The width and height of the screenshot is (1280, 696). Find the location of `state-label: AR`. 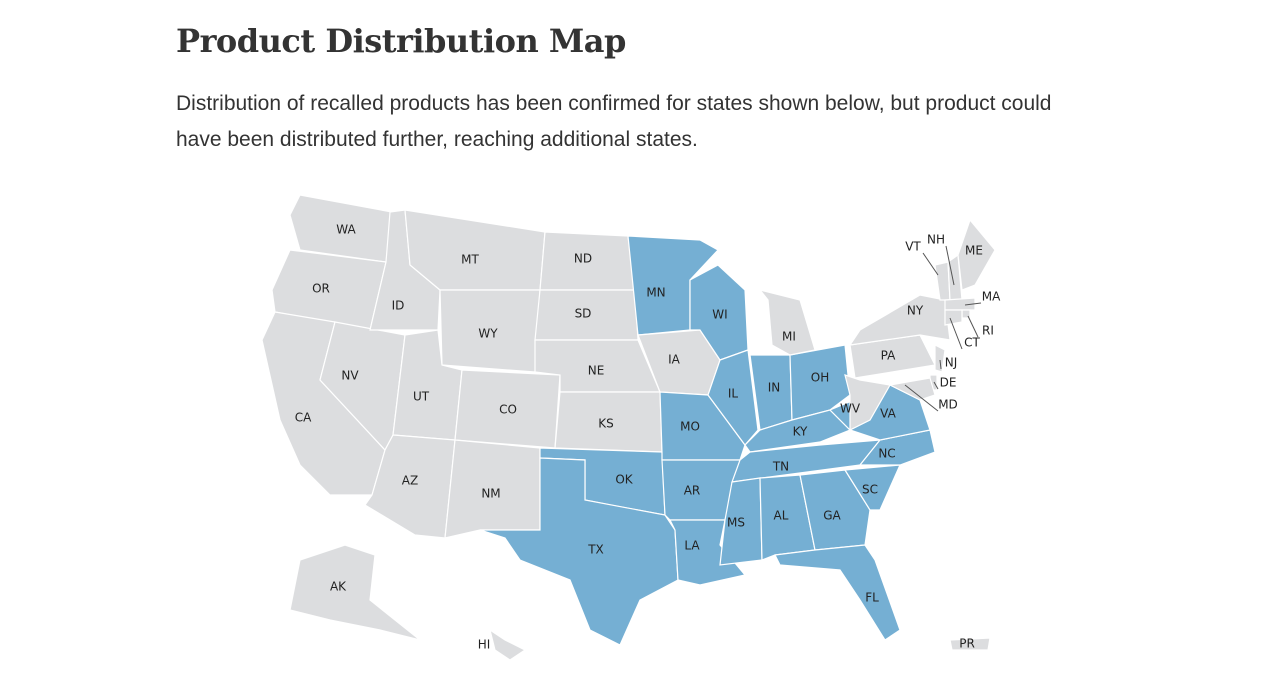

state-label: AR is located at coordinates (692, 491).